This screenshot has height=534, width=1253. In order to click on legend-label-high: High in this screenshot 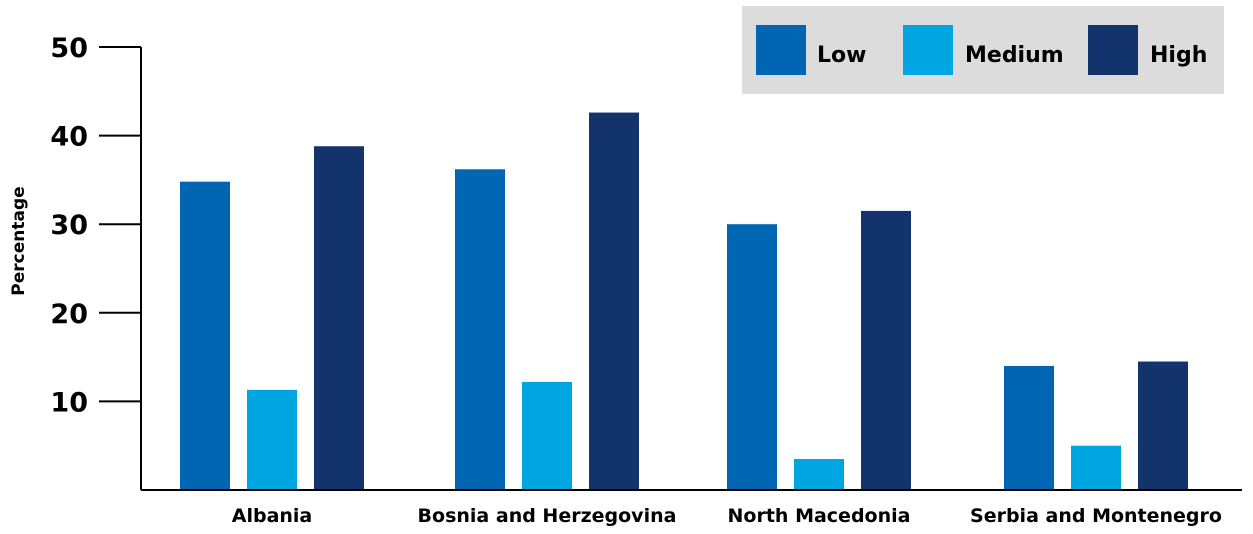, I will do `click(1178, 55)`.